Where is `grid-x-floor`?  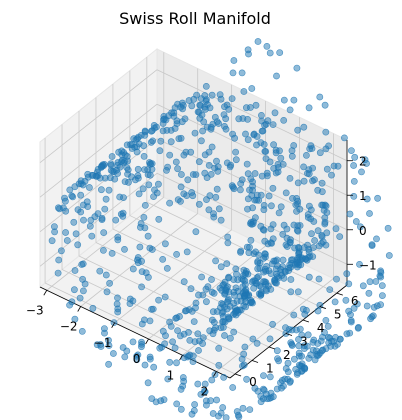 grid-x-floor is located at coordinates (105, 243).